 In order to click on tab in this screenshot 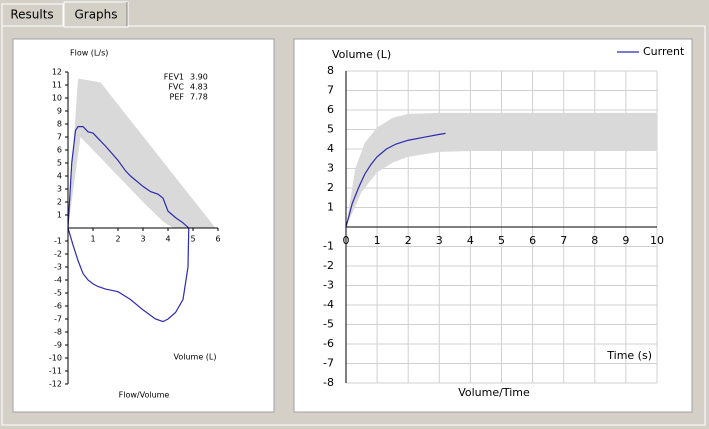, I will do `click(32, 15)`.